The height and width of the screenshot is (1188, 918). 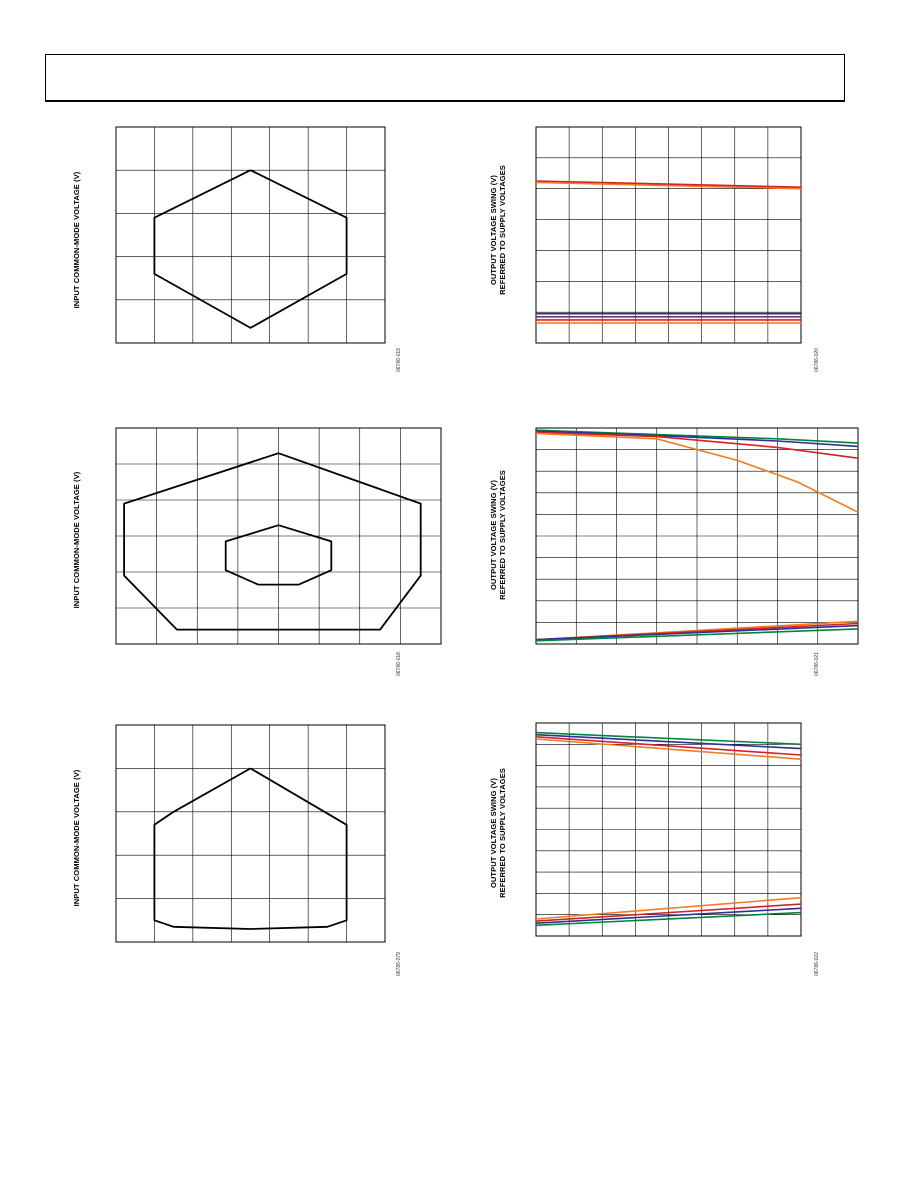 What do you see at coordinates (817, 964) in the screenshot?
I see `figure-number: 06786-022` at bounding box center [817, 964].